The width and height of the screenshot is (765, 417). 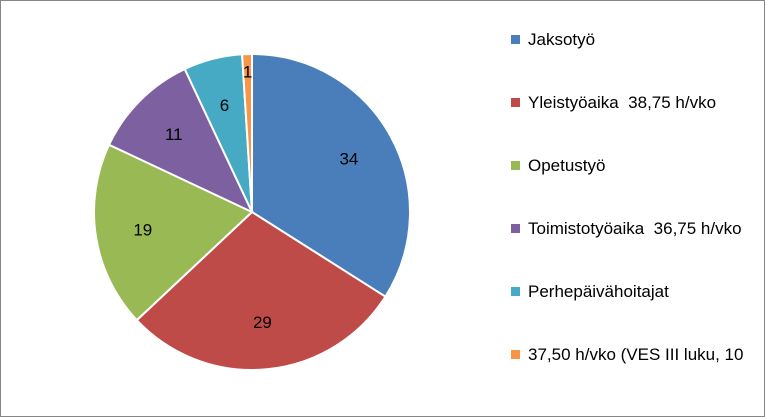 What do you see at coordinates (142, 229) in the screenshot?
I see `data-label-3: 19` at bounding box center [142, 229].